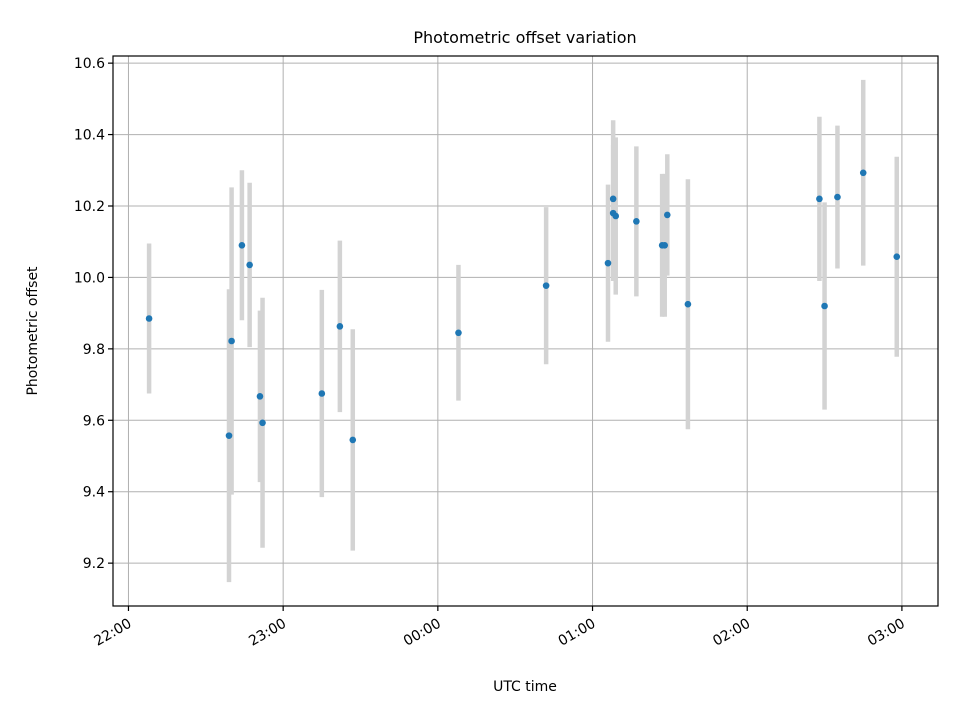  I want to click on y-tick-label: 9.2, so click(94, 564).